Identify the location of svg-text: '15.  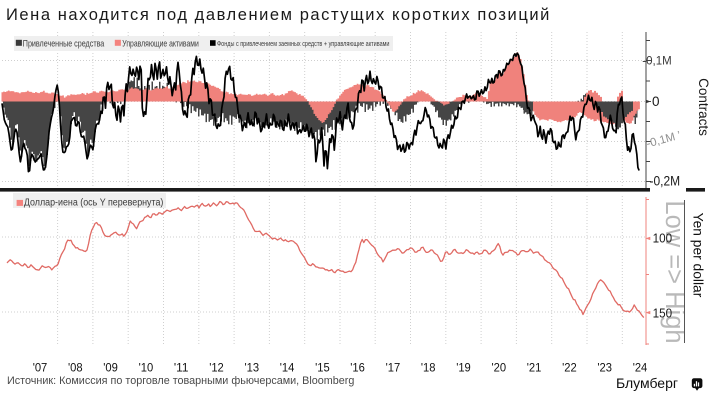
(322, 369).